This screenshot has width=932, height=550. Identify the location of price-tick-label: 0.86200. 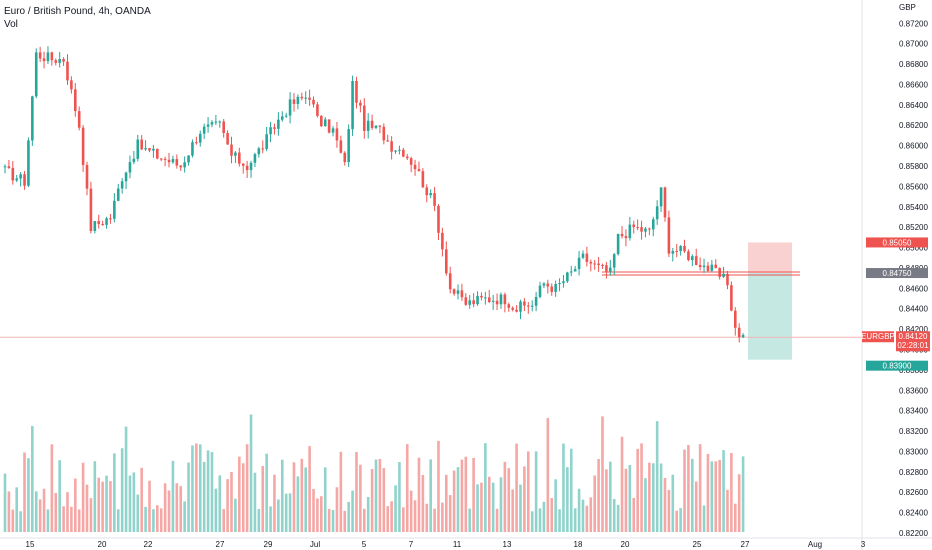
(913, 125).